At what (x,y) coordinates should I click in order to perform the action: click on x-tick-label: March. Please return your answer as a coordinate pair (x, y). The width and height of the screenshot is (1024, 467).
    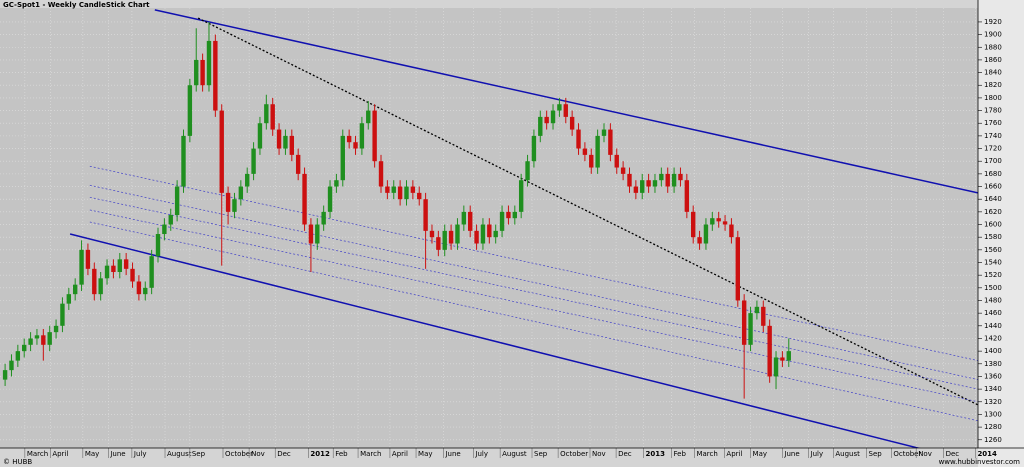
    Looking at the image, I should click on (706, 454).